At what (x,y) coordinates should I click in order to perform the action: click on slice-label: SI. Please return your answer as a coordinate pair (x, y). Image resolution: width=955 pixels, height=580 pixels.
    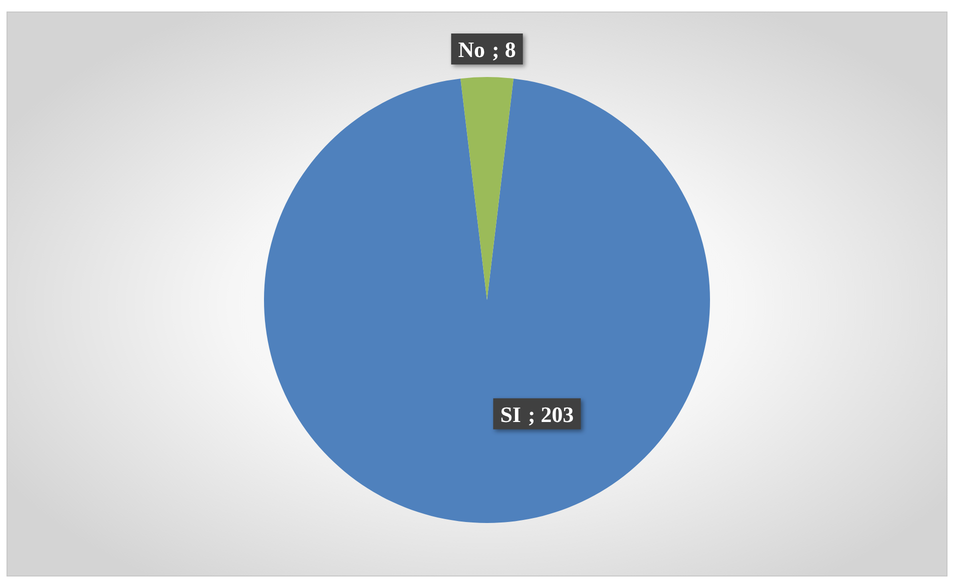
    Looking at the image, I should click on (510, 413).